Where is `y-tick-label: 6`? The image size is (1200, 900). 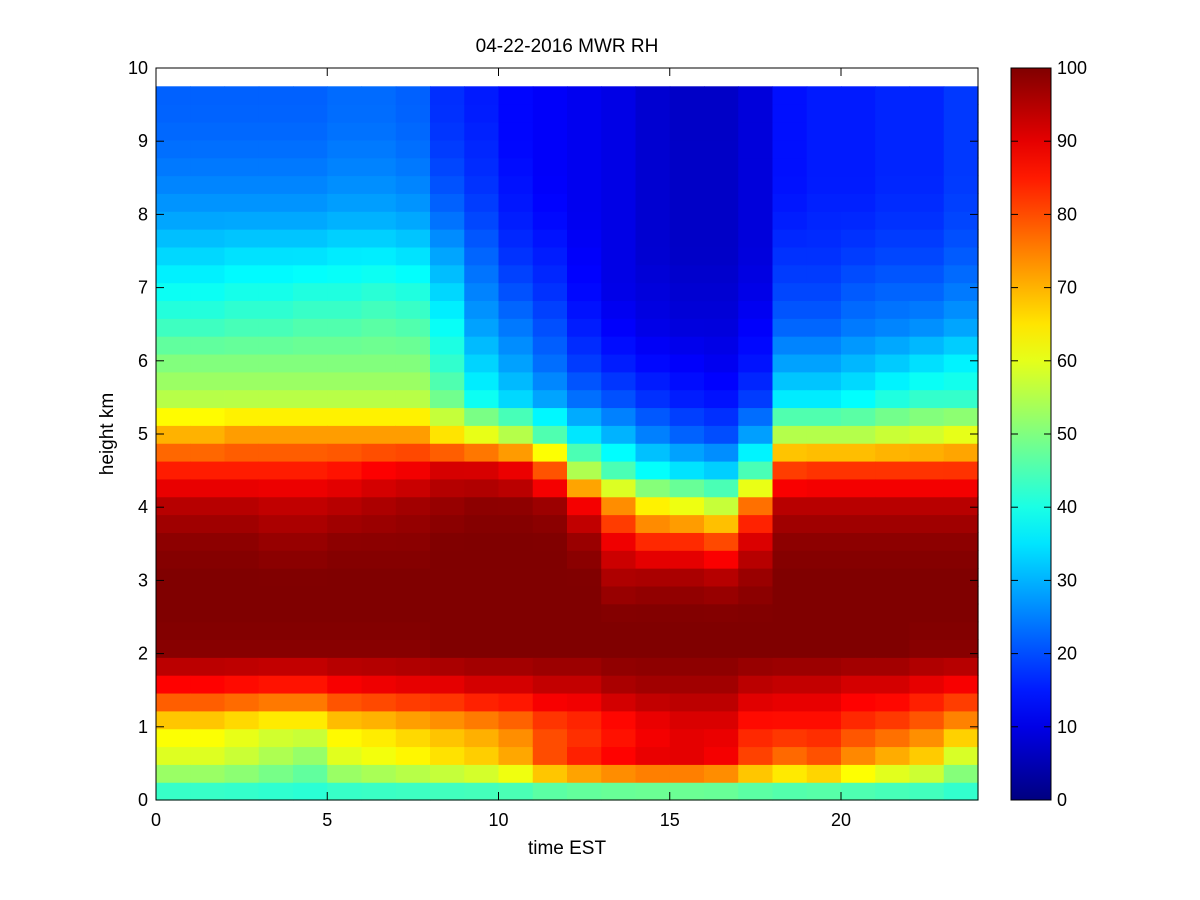
y-tick-label: 6 is located at coordinates (143, 361).